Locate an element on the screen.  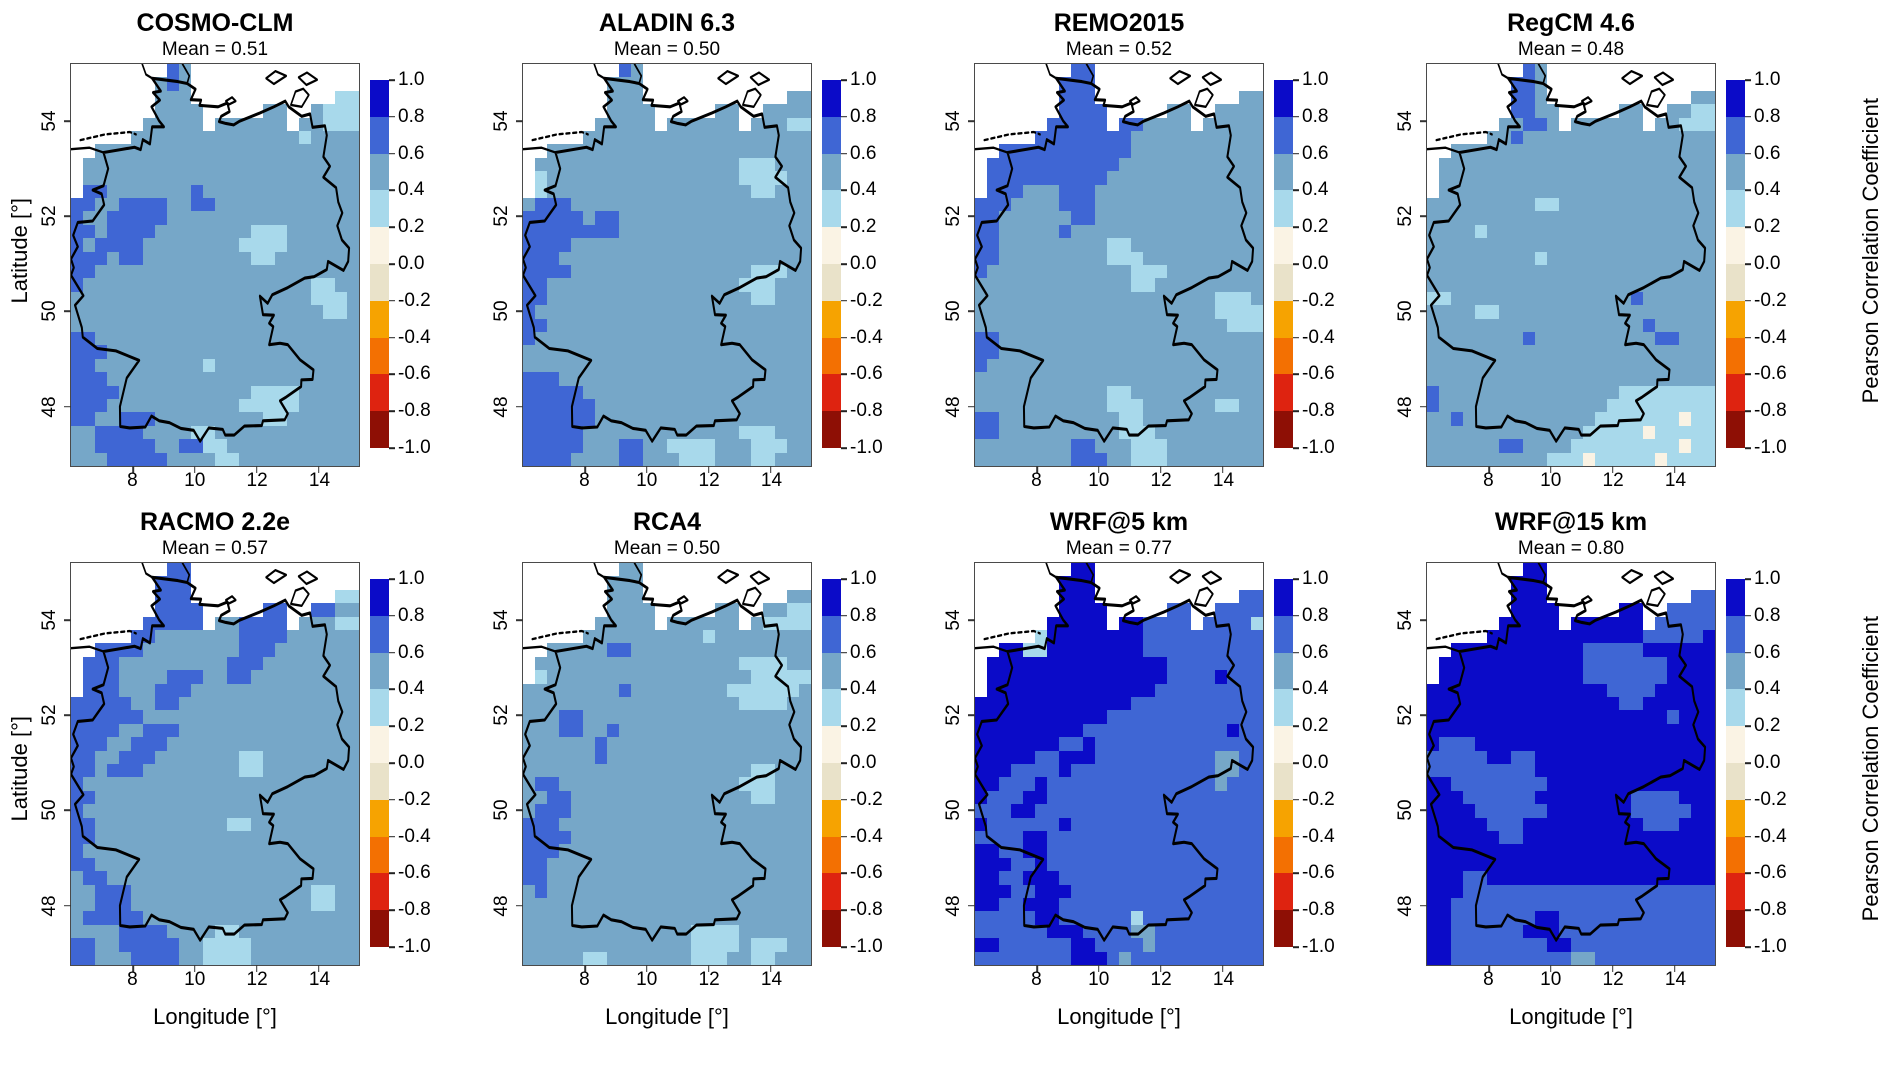
y-axis-title-row2: Latitude [°] is located at coordinates (20, 768).